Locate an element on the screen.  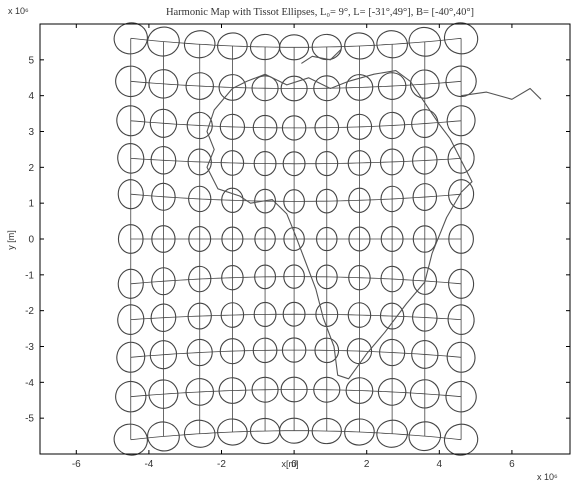
y-tick-label: -2 is located at coordinates (29, 311).